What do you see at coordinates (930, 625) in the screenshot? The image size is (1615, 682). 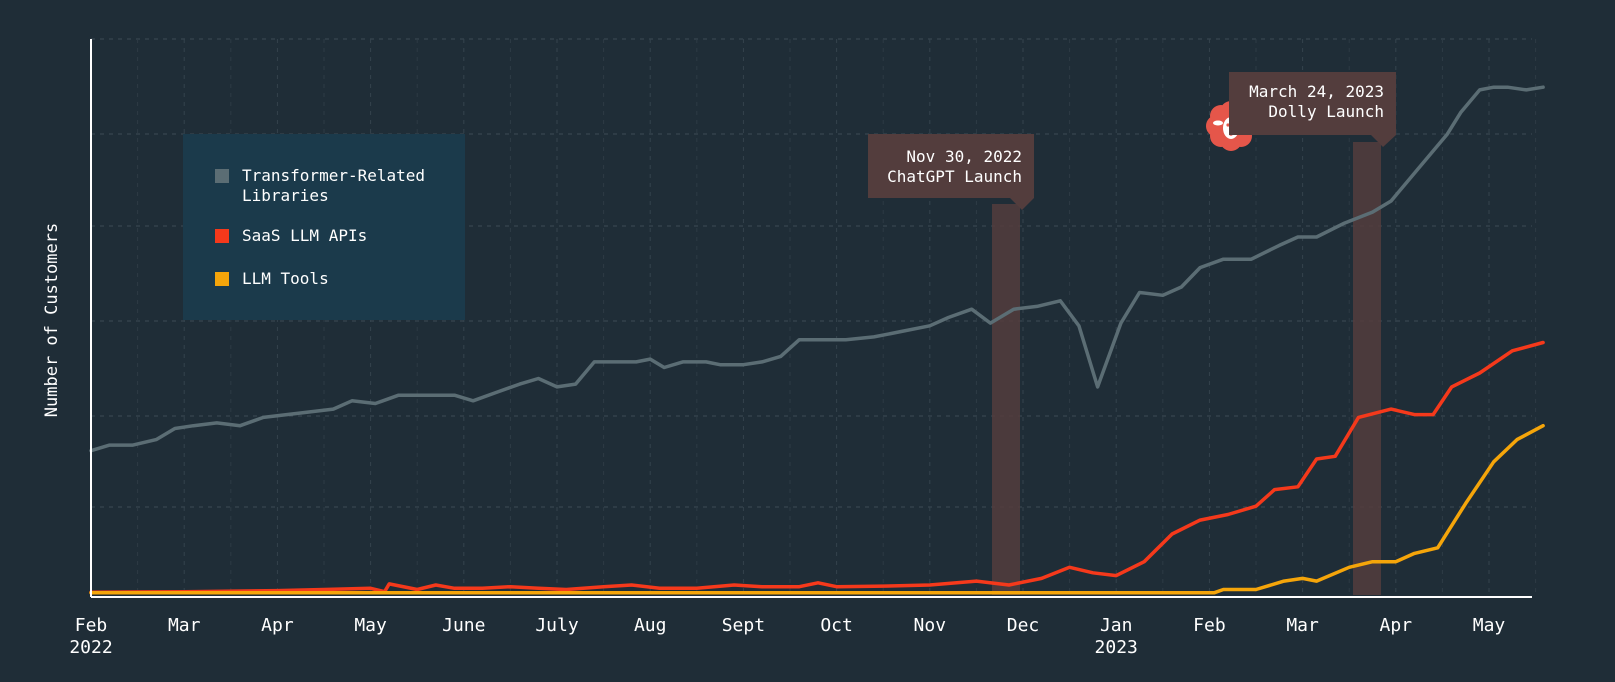 I see `x-tick-label: Nov` at bounding box center [930, 625].